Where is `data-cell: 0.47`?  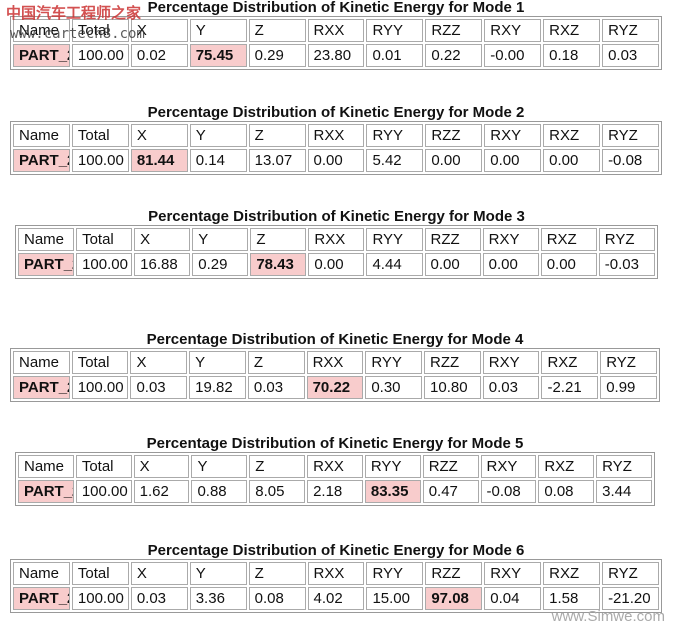 data-cell: 0.47 is located at coordinates (450, 491).